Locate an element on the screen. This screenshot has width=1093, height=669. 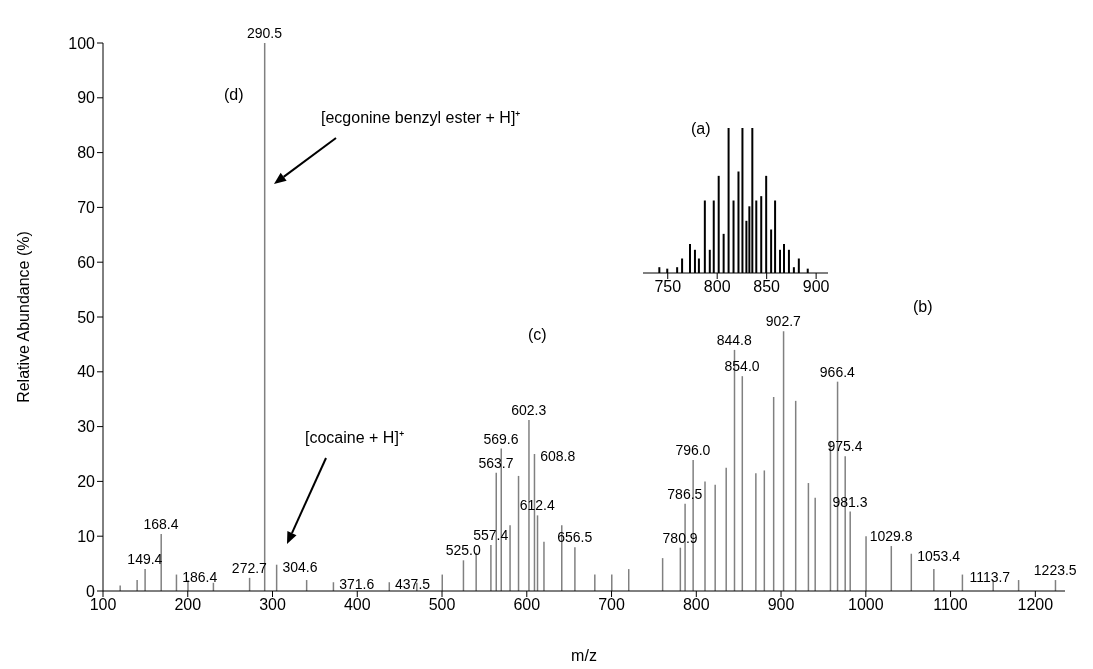
y-tick-label: 30 is located at coordinates (86, 427).